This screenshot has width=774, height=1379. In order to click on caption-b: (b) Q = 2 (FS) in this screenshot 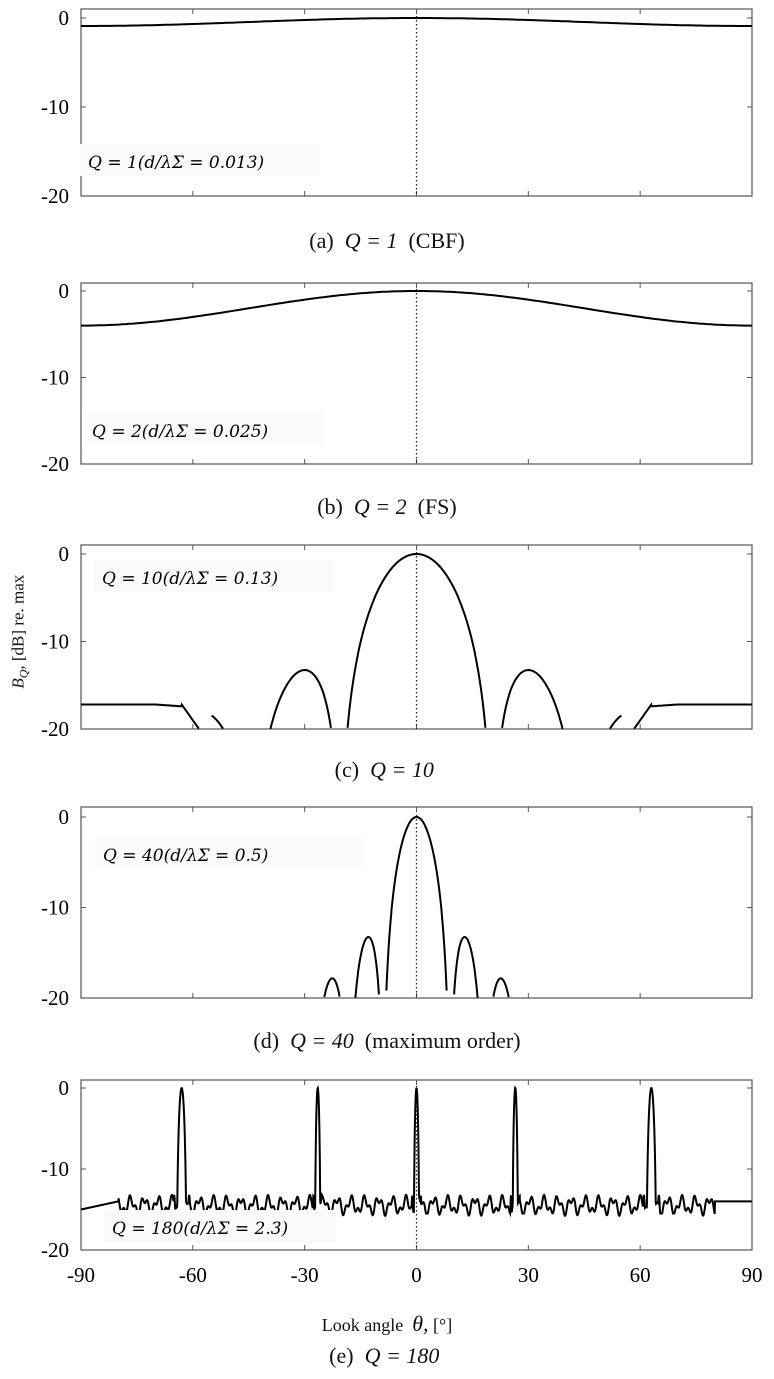, I will do `click(387, 506)`.